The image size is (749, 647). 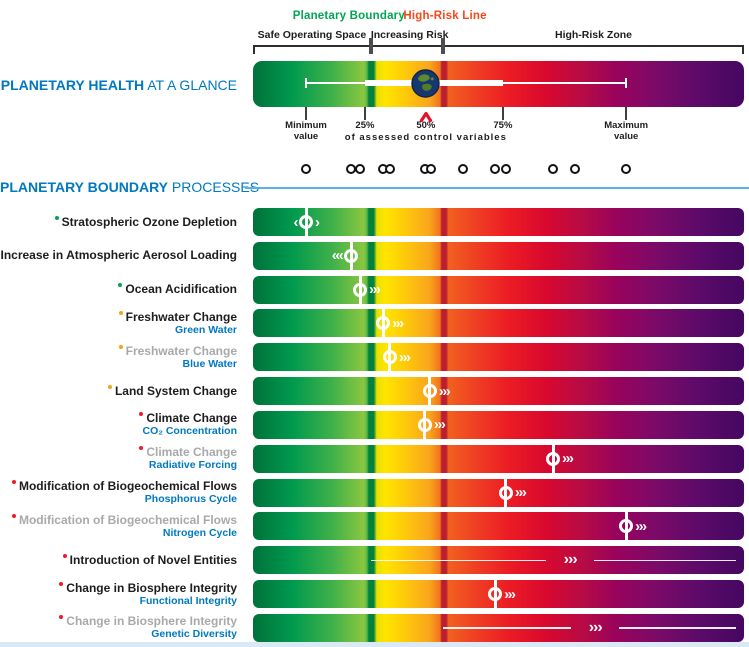 I want to click on process-subname: Nitrogen Cycle, so click(x=199, y=532).